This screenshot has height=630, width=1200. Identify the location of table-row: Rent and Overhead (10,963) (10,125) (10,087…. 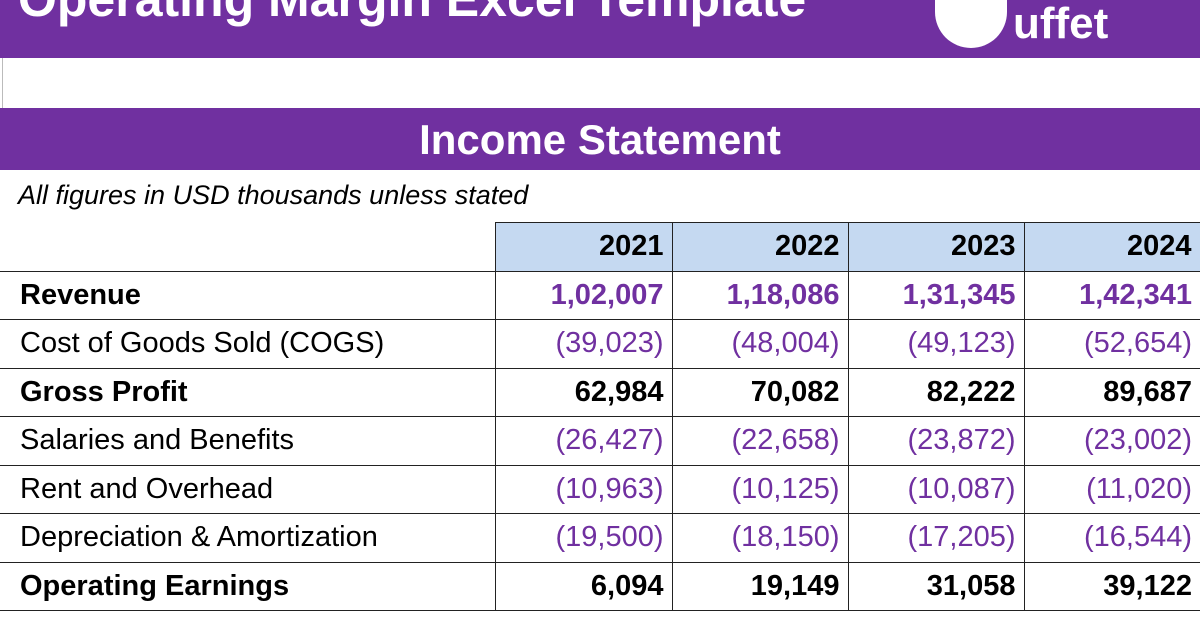
(600, 489).